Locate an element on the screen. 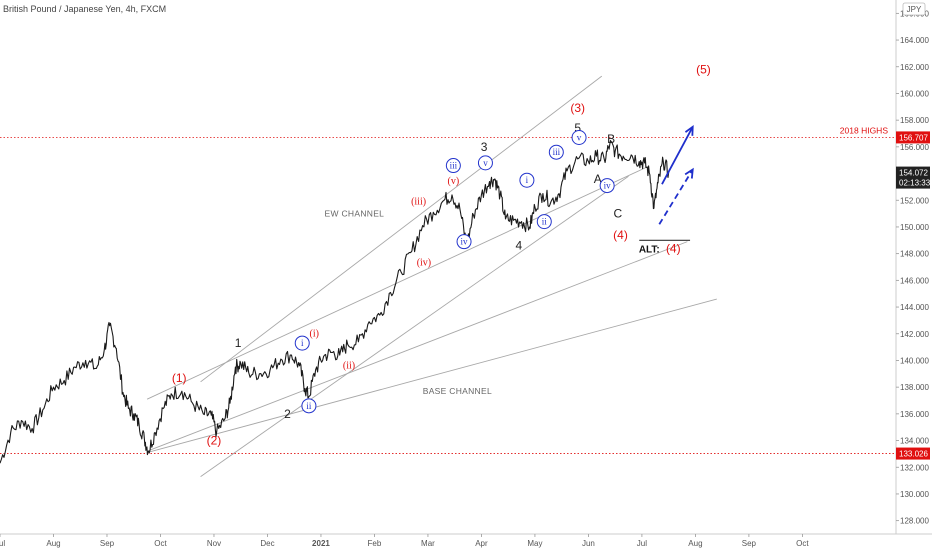  currency-badge: JPY is located at coordinates (914, 9).